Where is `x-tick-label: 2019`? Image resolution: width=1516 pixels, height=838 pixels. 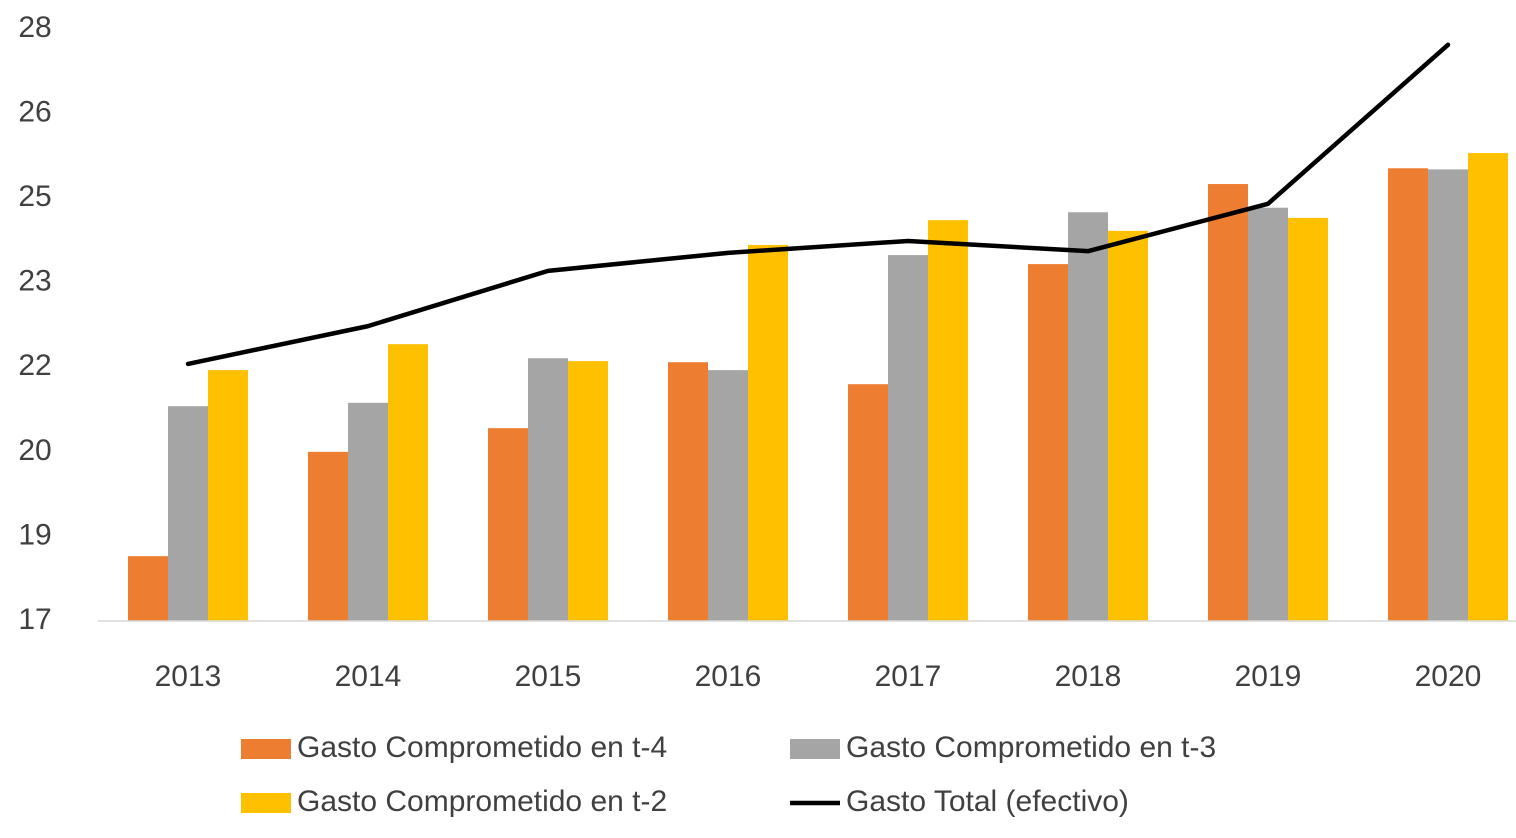 x-tick-label: 2019 is located at coordinates (1268, 676).